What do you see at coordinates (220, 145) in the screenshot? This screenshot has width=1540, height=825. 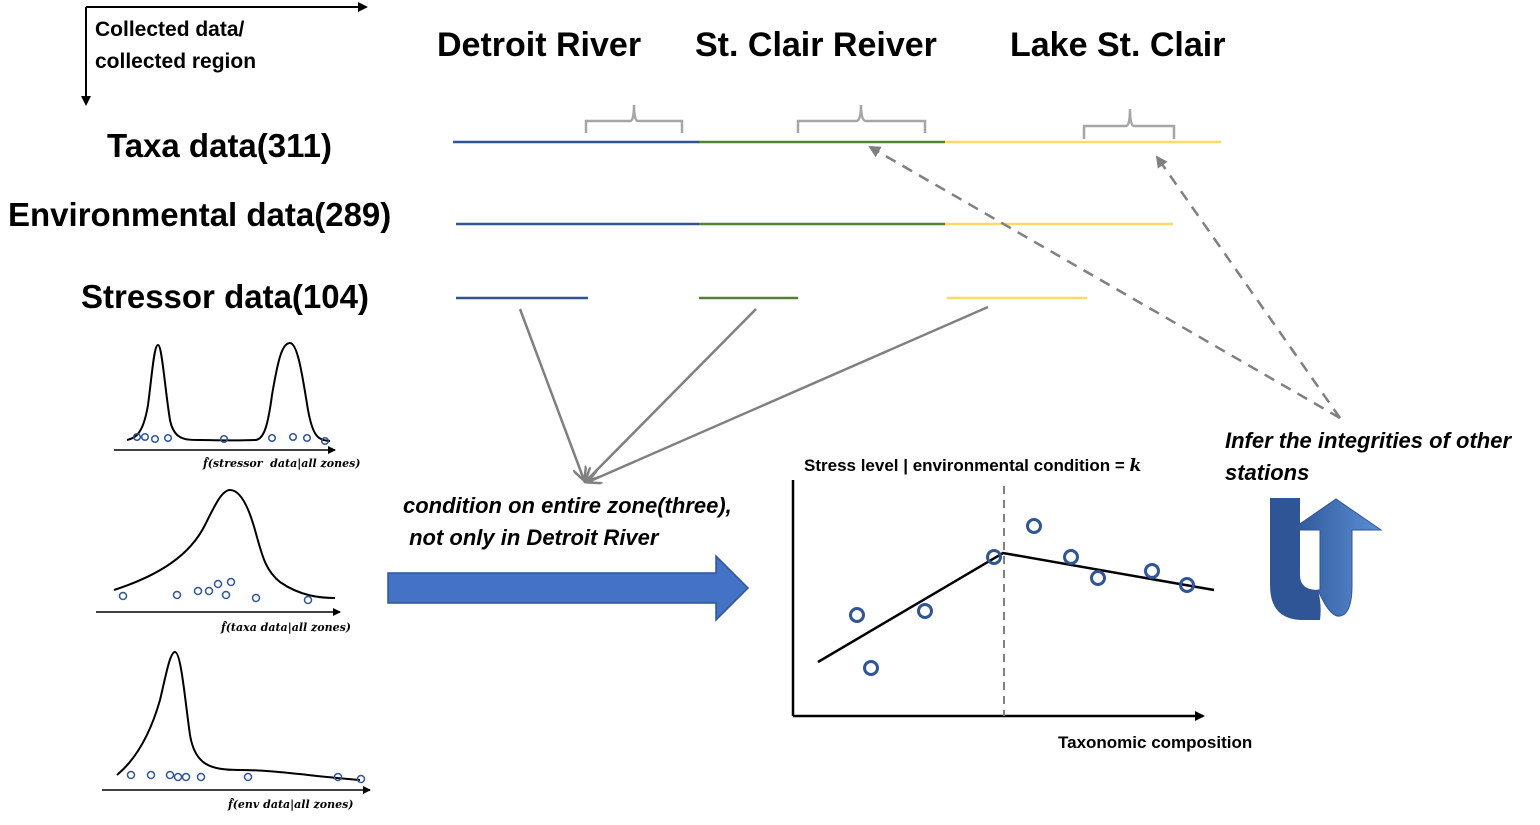 I see `row-label-taxa: Taxa data(311)` at bounding box center [220, 145].